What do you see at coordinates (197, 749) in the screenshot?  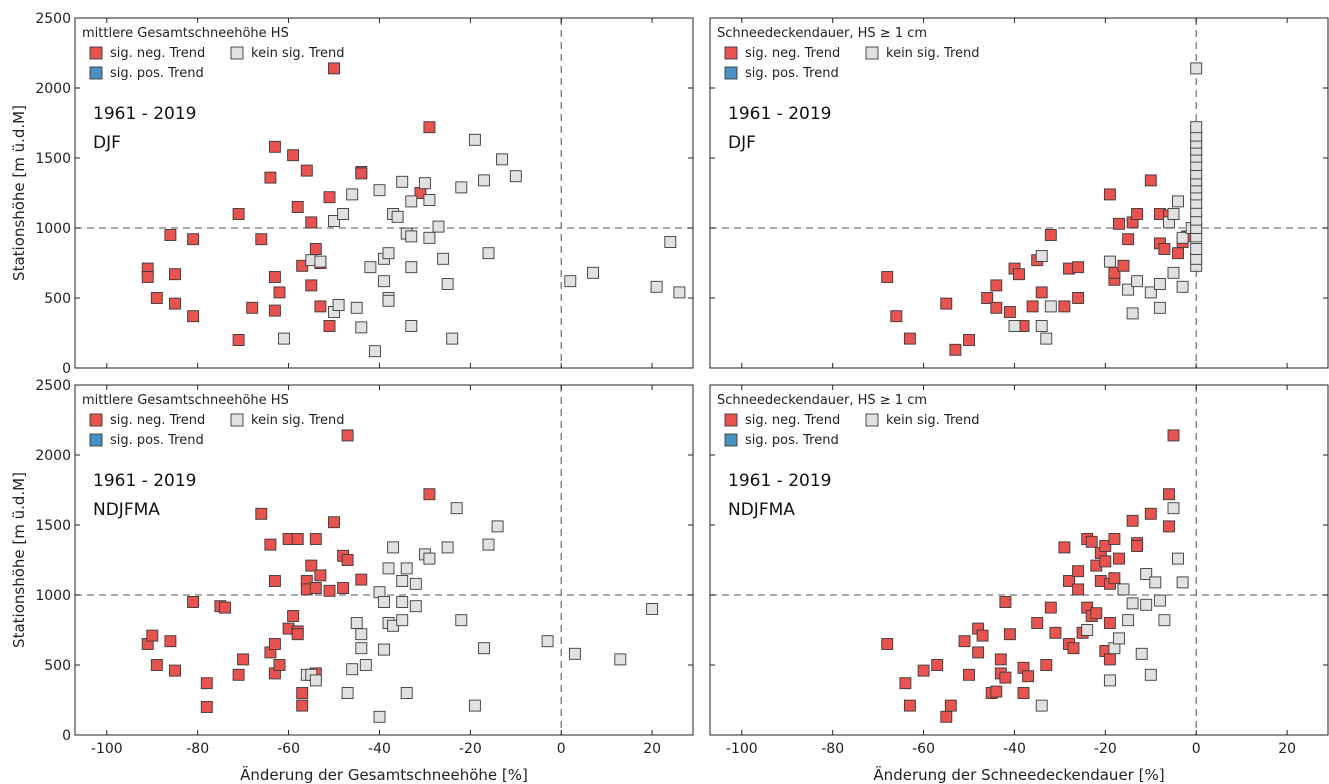 I see `x-tick-label: -80` at bounding box center [197, 749].